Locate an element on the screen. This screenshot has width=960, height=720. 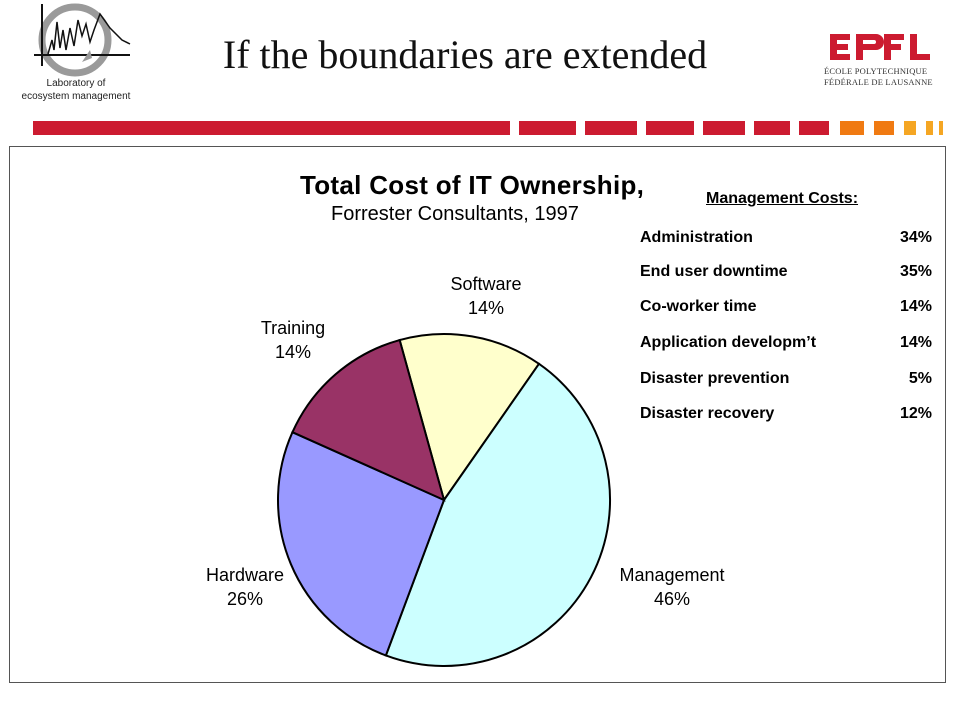
chart-title: Total Cost of IT Ownership, is located at coordinates (472, 185).